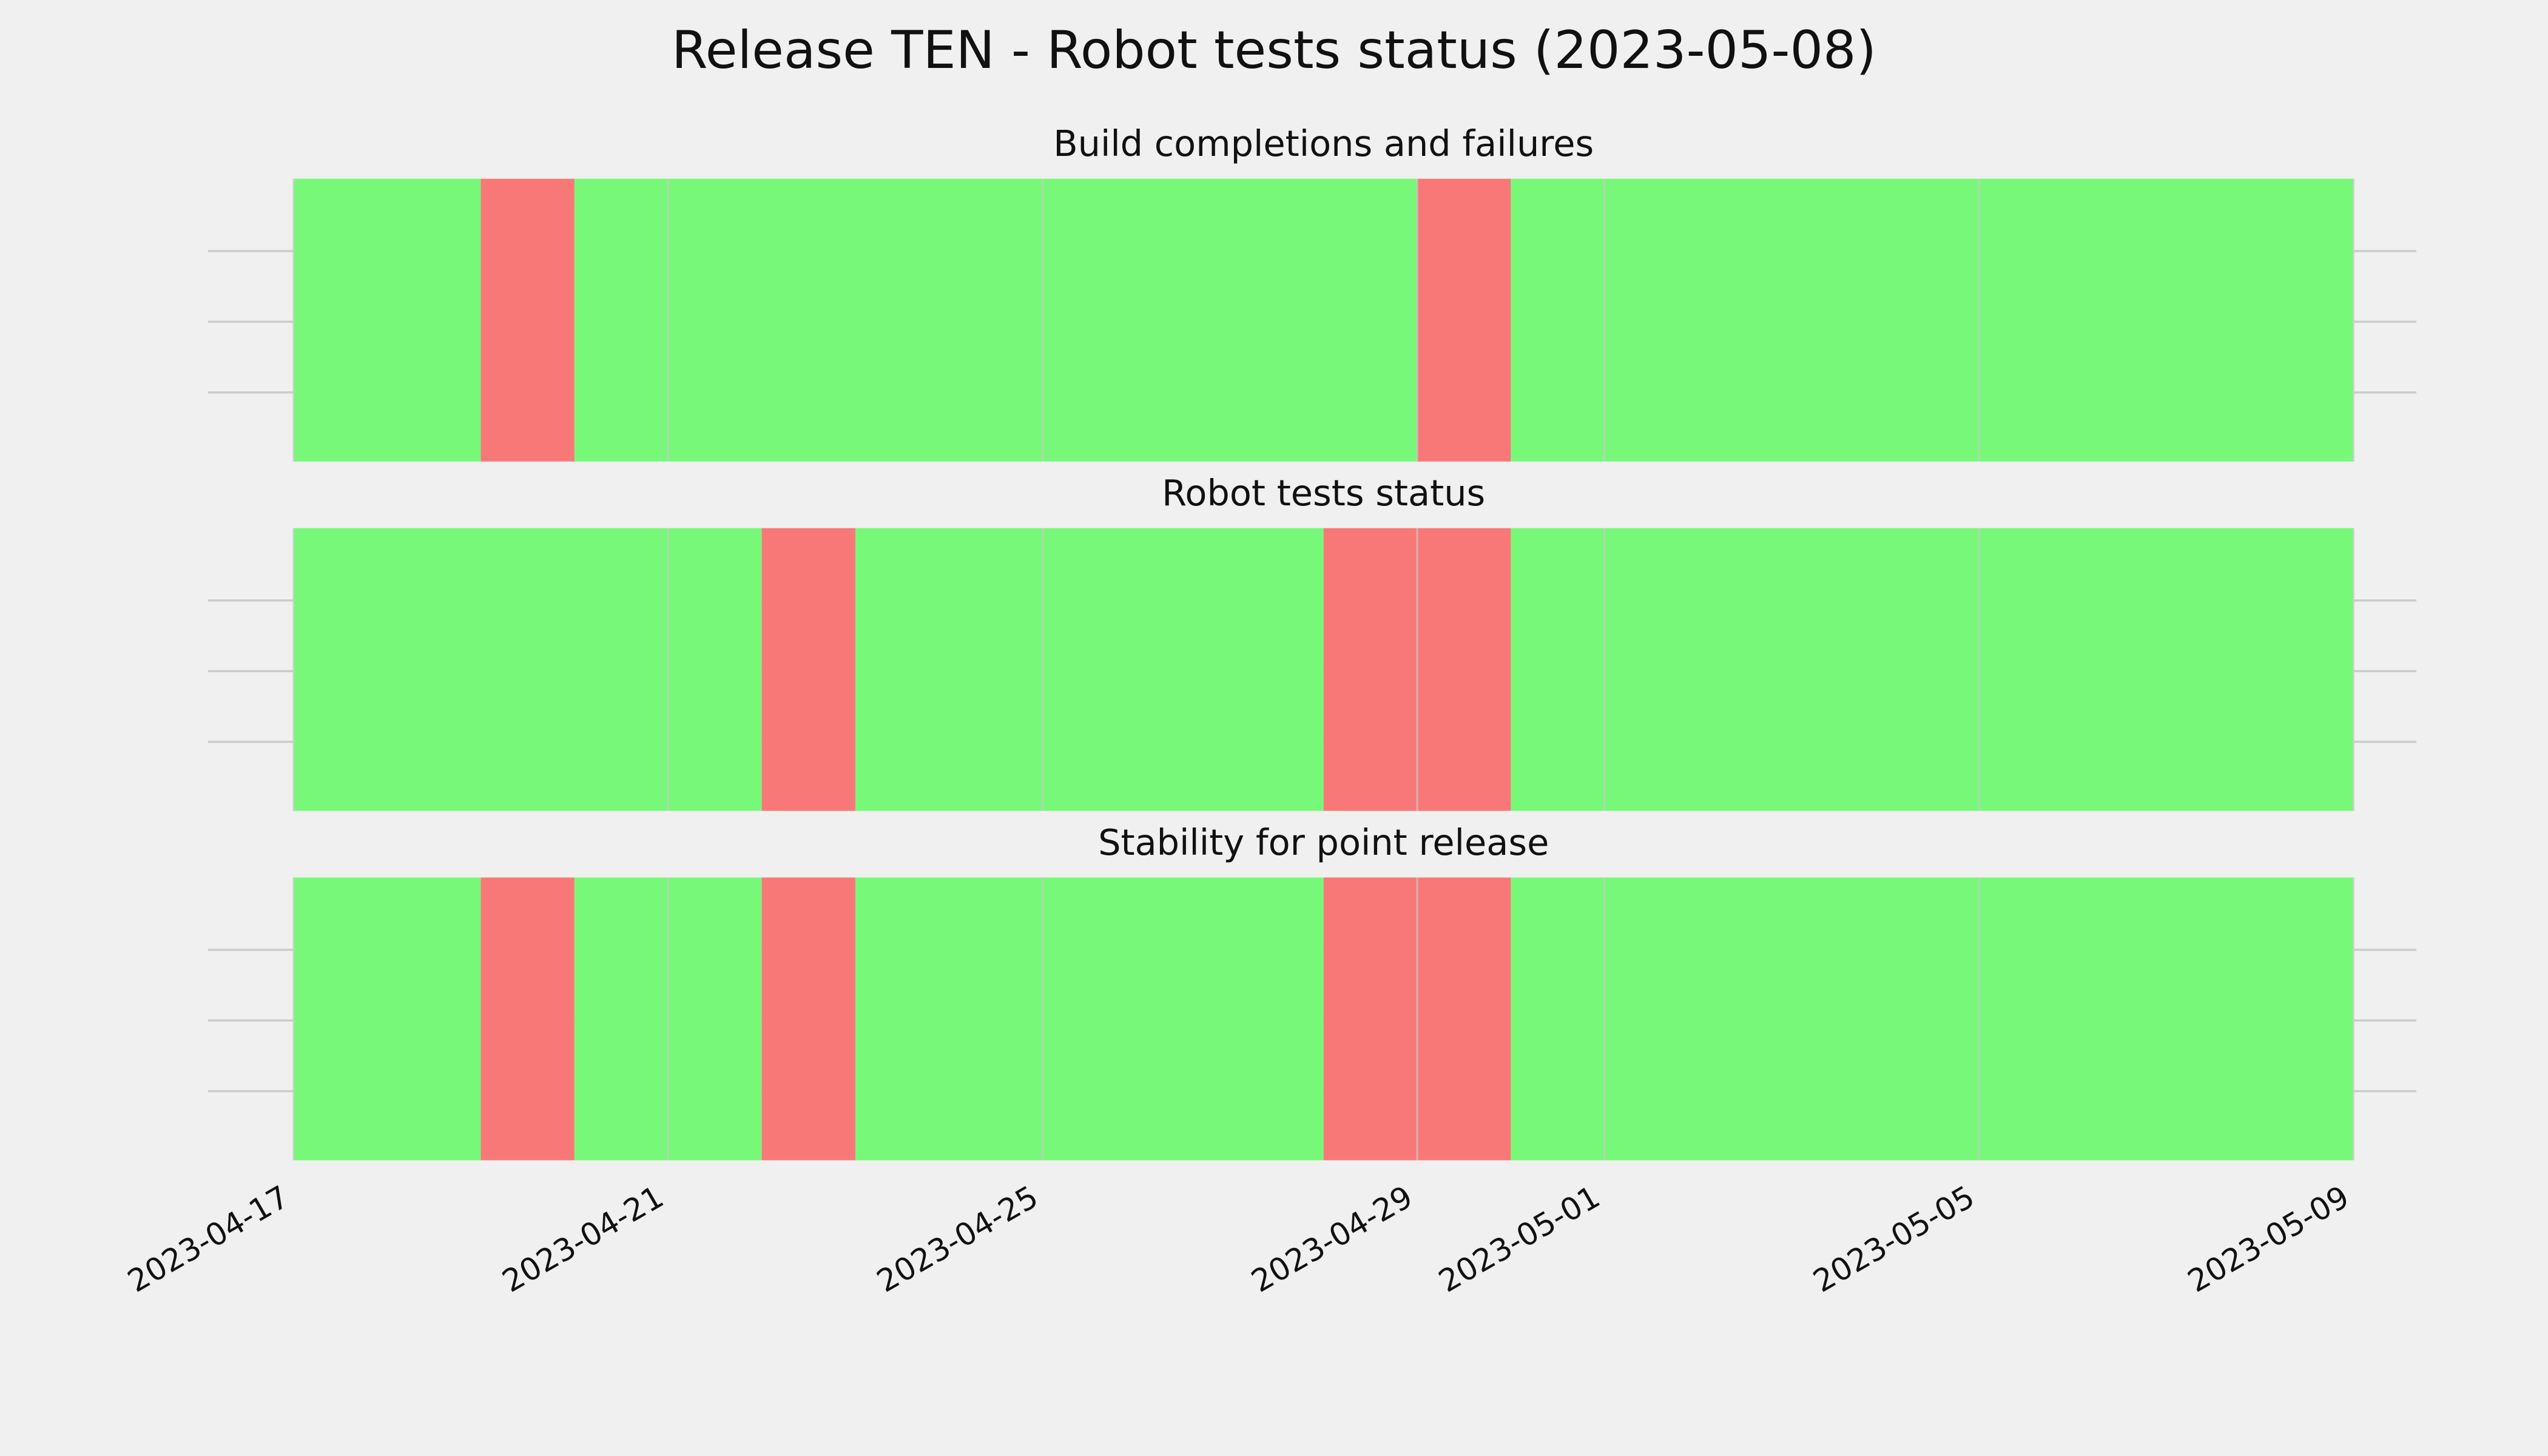  What do you see at coordinates (1323, 842) in the screenshot?
I see `panel-title: Stability for point release` at bounding box center [1323, 842].